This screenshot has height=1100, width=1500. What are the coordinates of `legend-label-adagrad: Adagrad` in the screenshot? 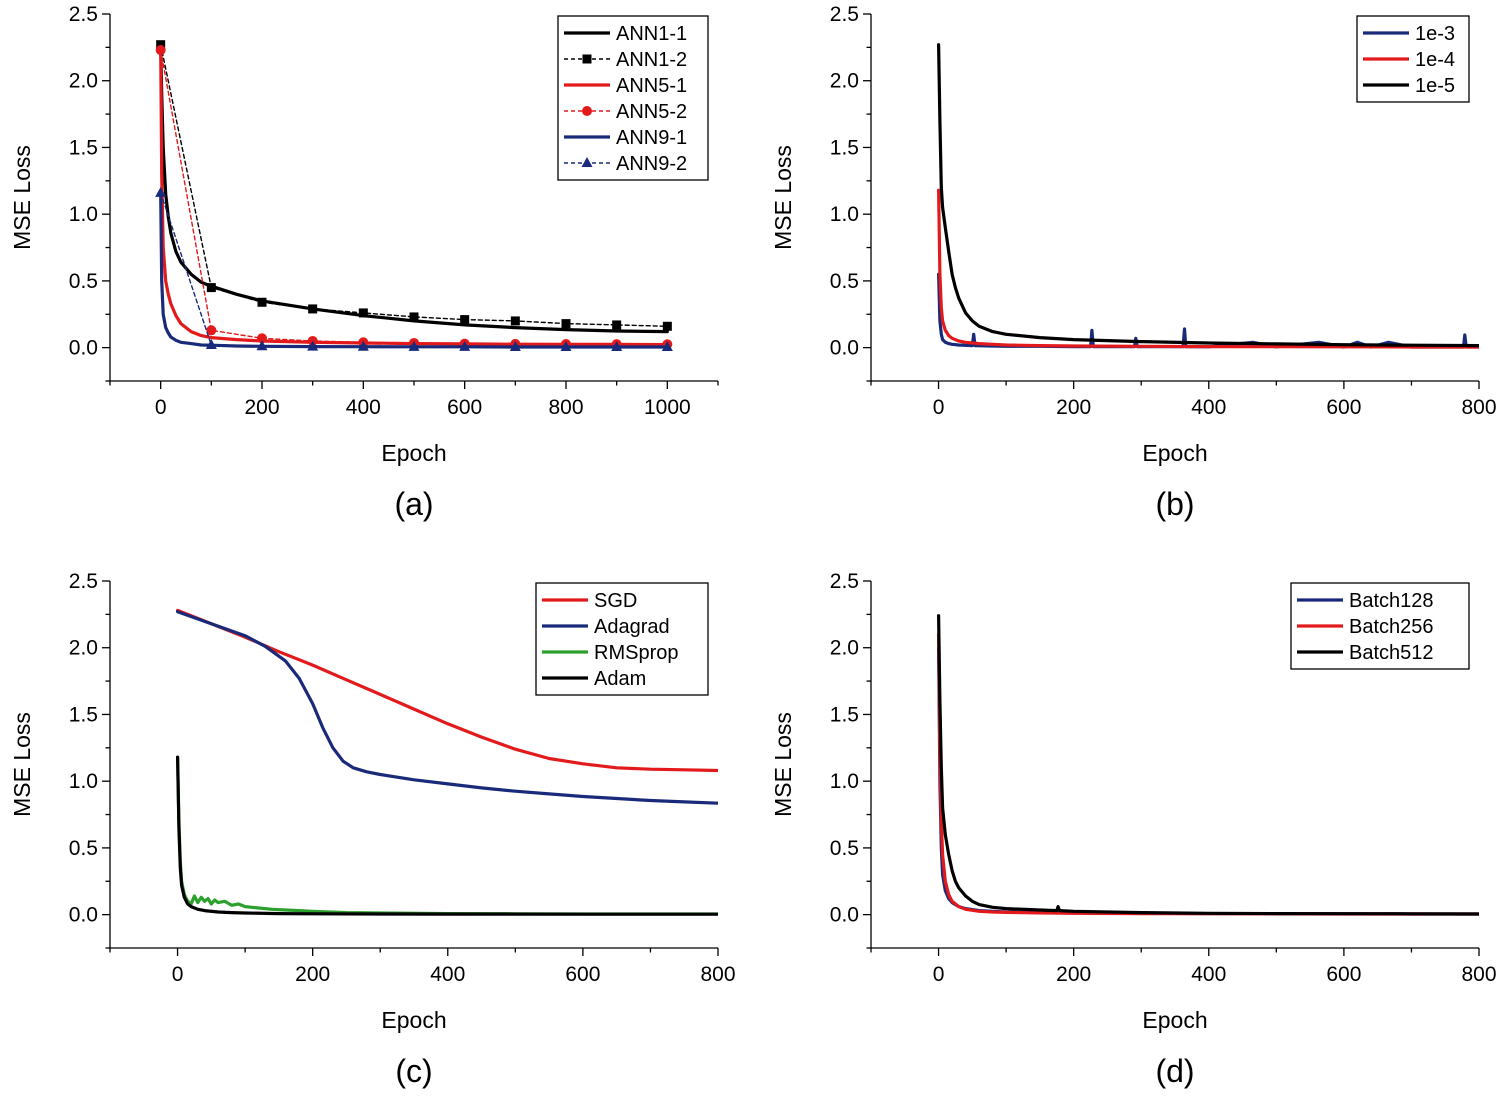 It's located at (632, 627).